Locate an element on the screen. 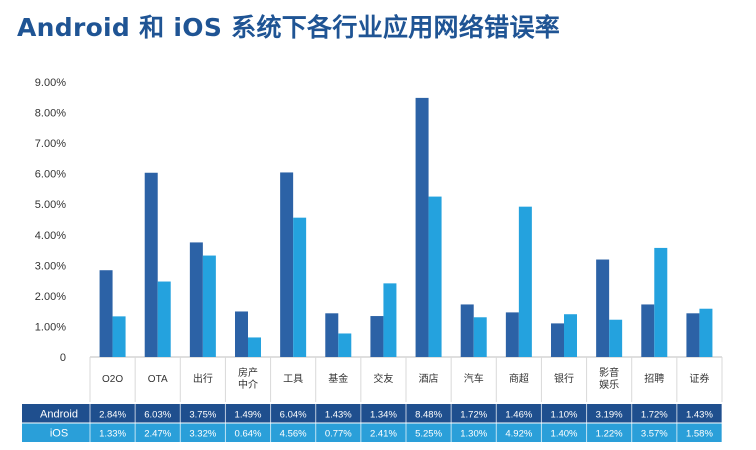 This screenshot has height=450, width=756. table-value: 2.47% is located at coordinates (157, 434).